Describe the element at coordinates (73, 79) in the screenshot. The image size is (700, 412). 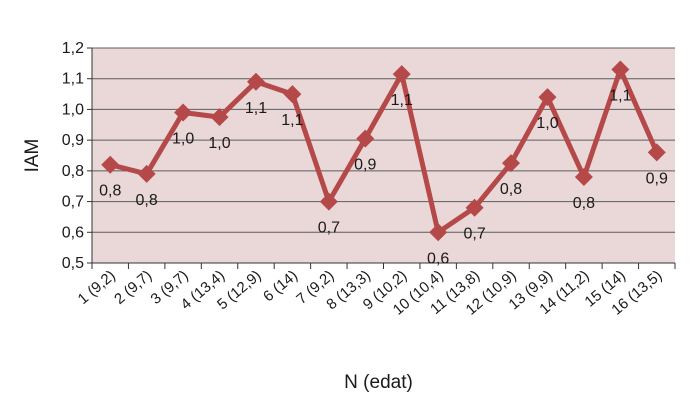
I see `y-tick-label: 1,1` at that location.